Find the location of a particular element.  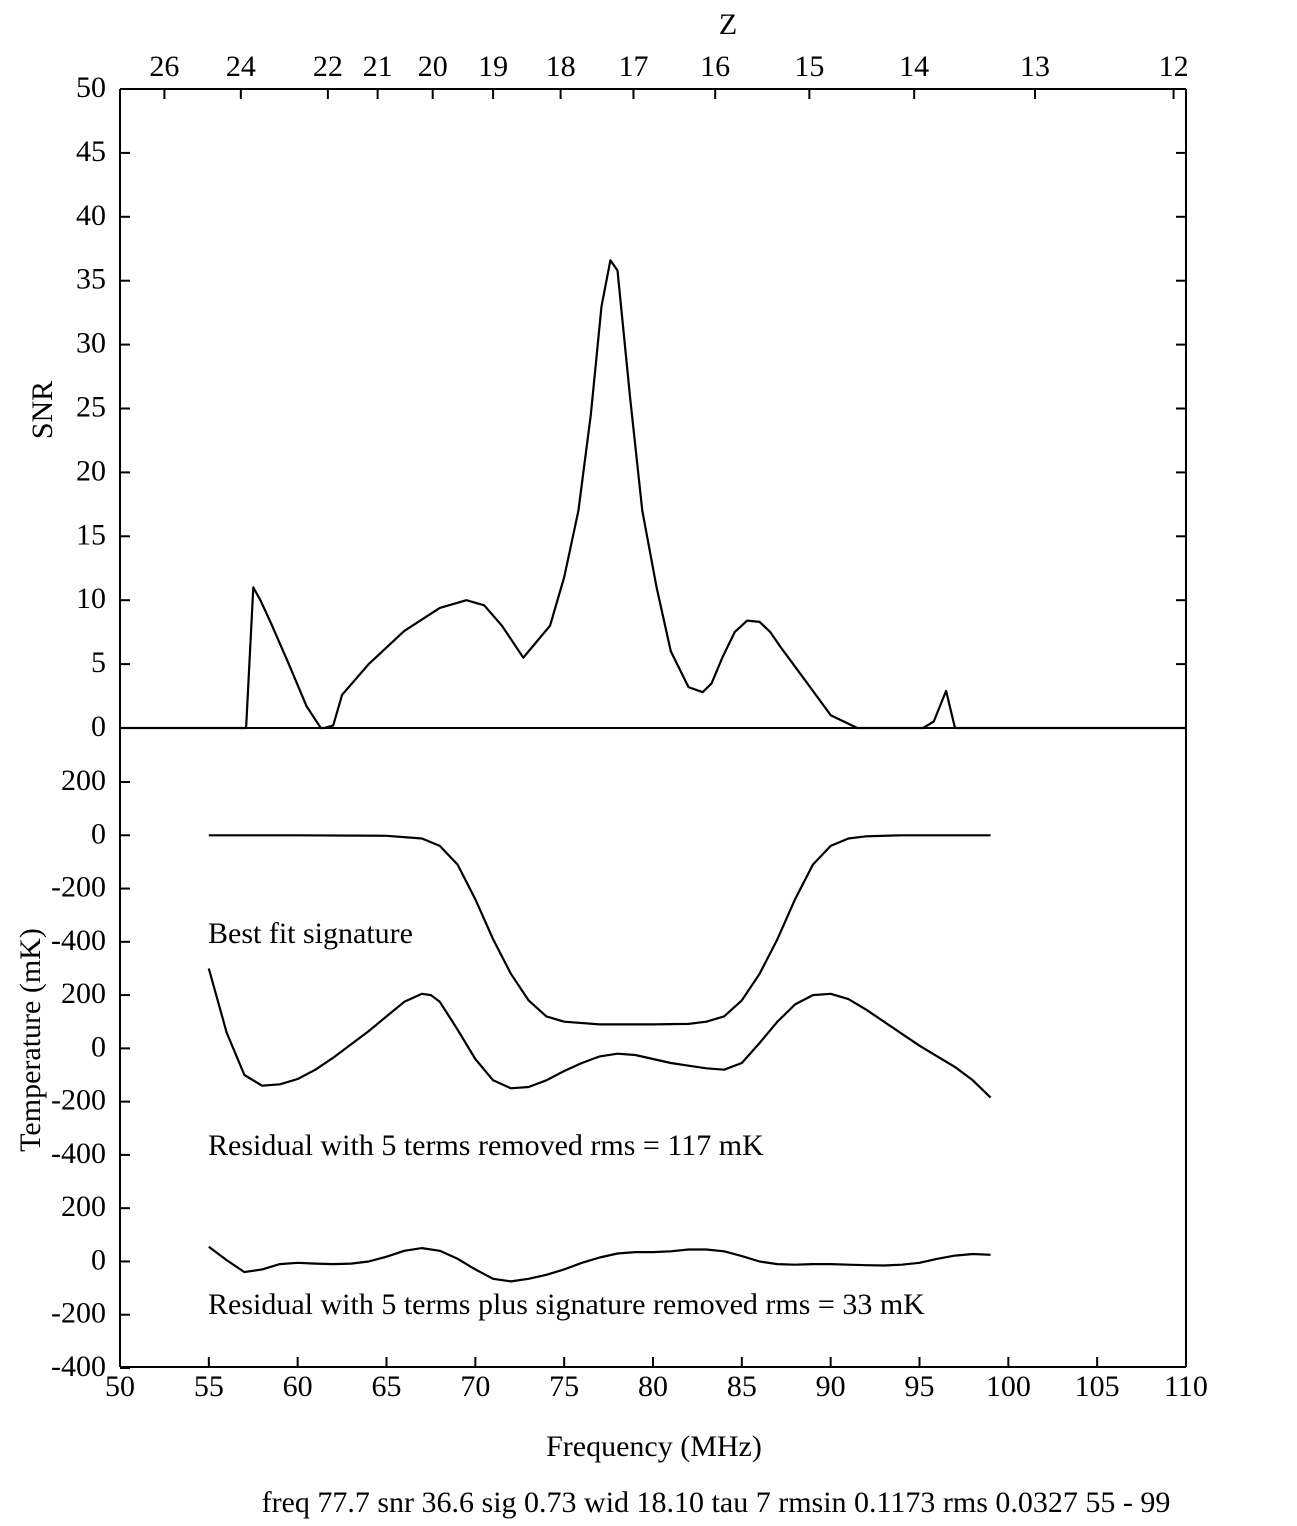

z-tick-label-16: 16 is located at coordinates (715, 66).